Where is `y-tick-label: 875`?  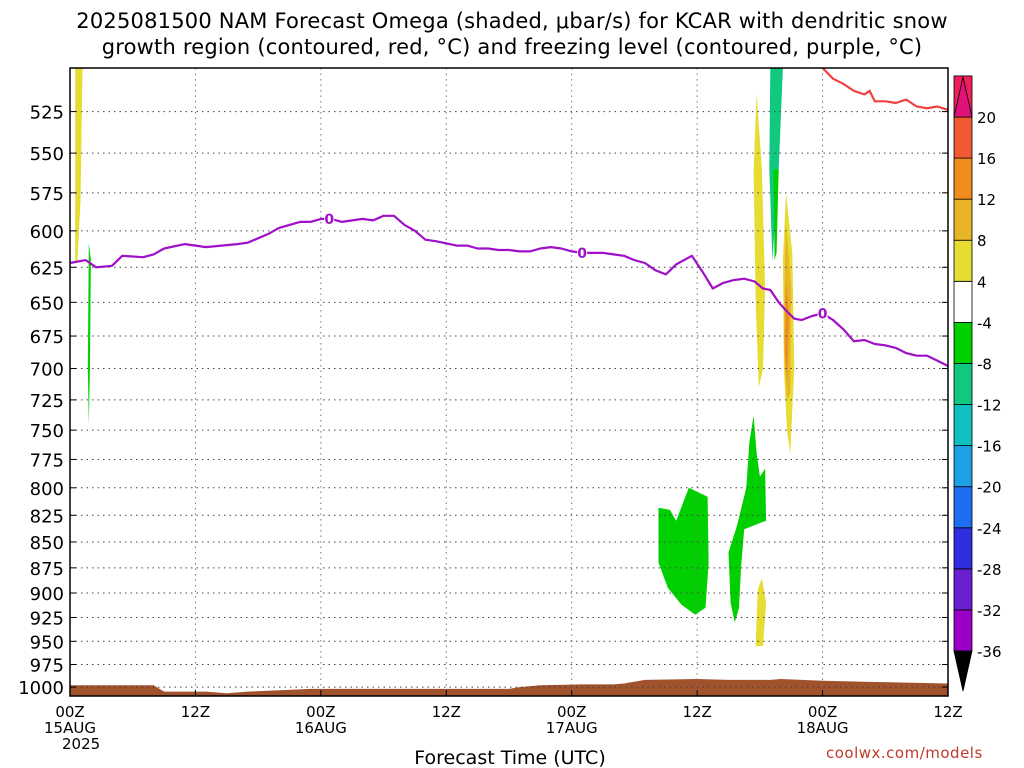 y-tick-label: 875 is located at coordinates (47, 569).